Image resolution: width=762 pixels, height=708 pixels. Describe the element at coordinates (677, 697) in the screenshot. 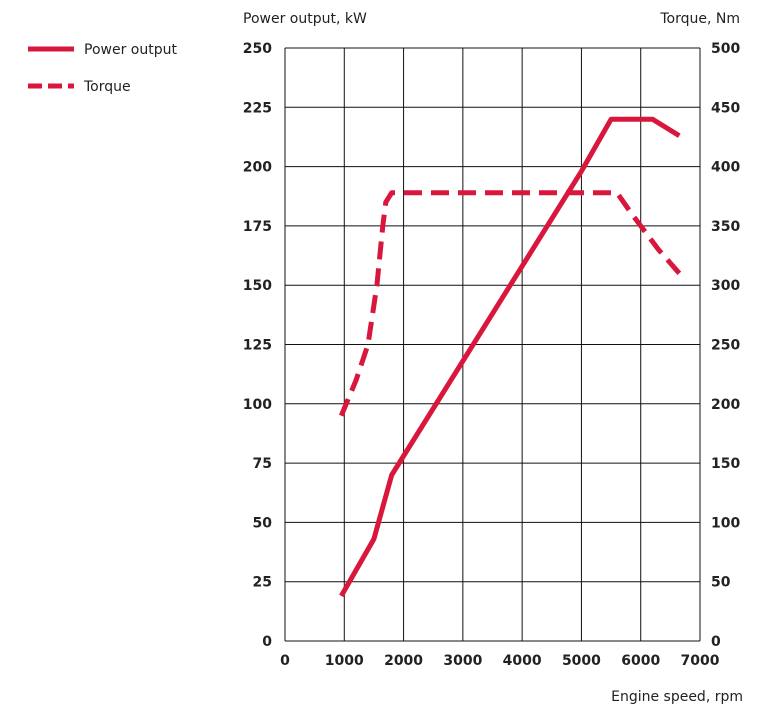

I see `x-axis-title: Engine speed, rpm` at that location.